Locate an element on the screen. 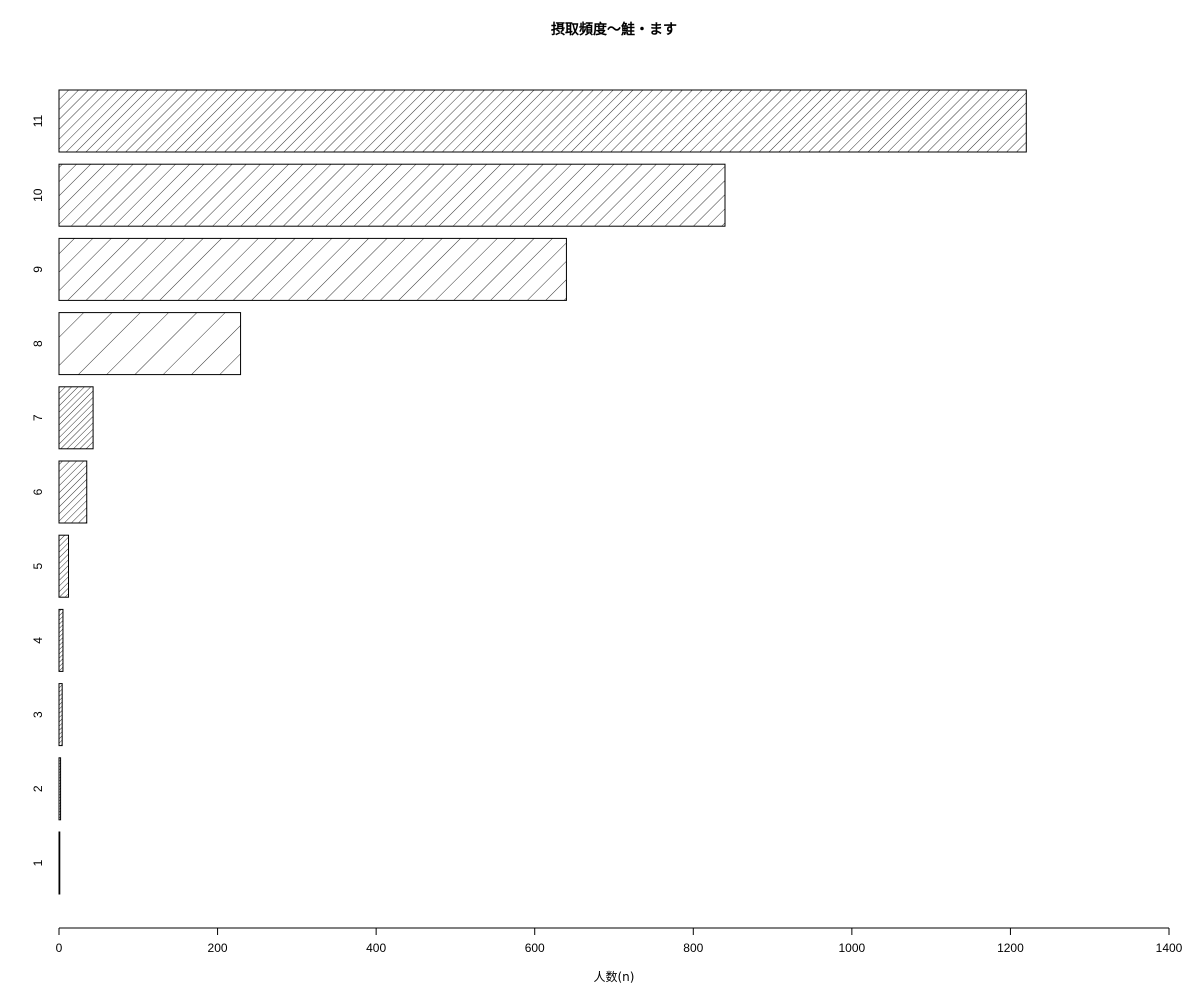 The image size is (1200, 1000). y-axis: 1 2 3 4 5 6 7 8 9 10 11 is located at coordinates (38, 490).